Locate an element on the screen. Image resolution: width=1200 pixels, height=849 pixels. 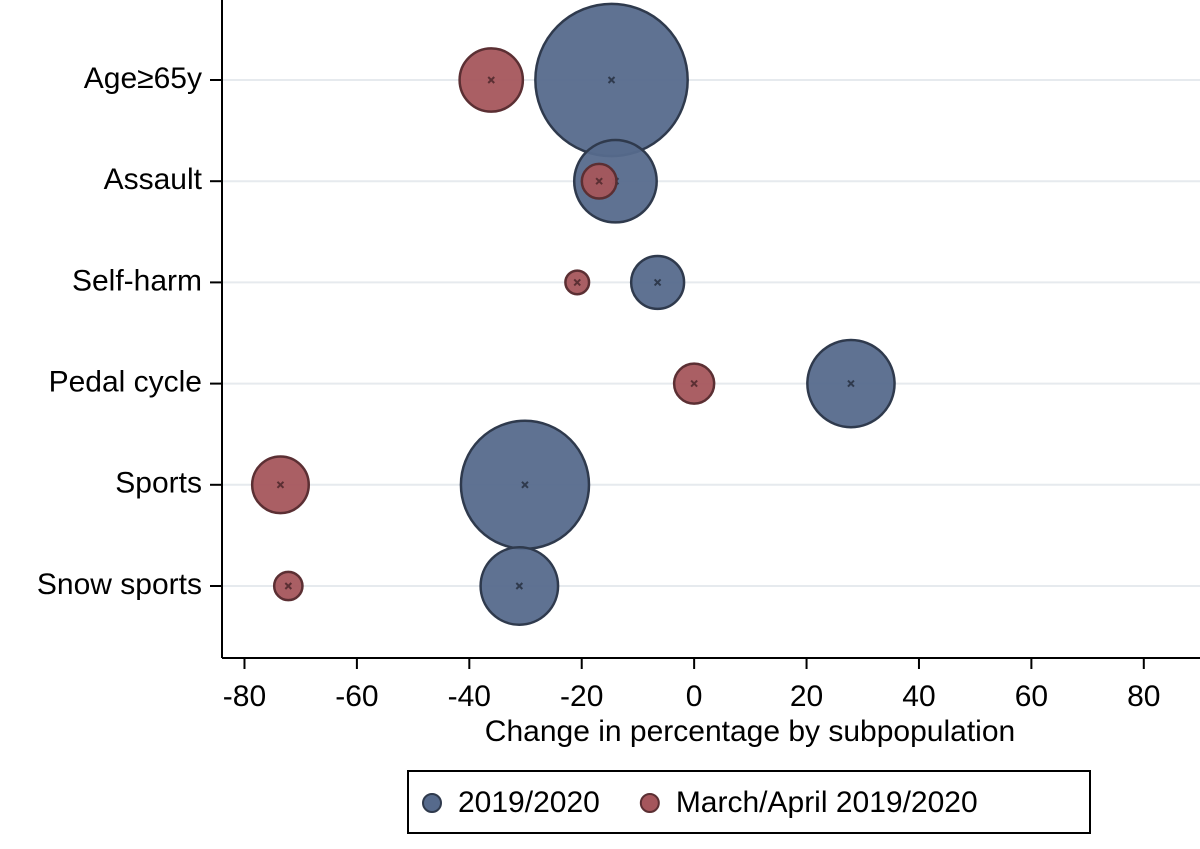
x-tick-label: 80 is located at coordinates (1143, 696).